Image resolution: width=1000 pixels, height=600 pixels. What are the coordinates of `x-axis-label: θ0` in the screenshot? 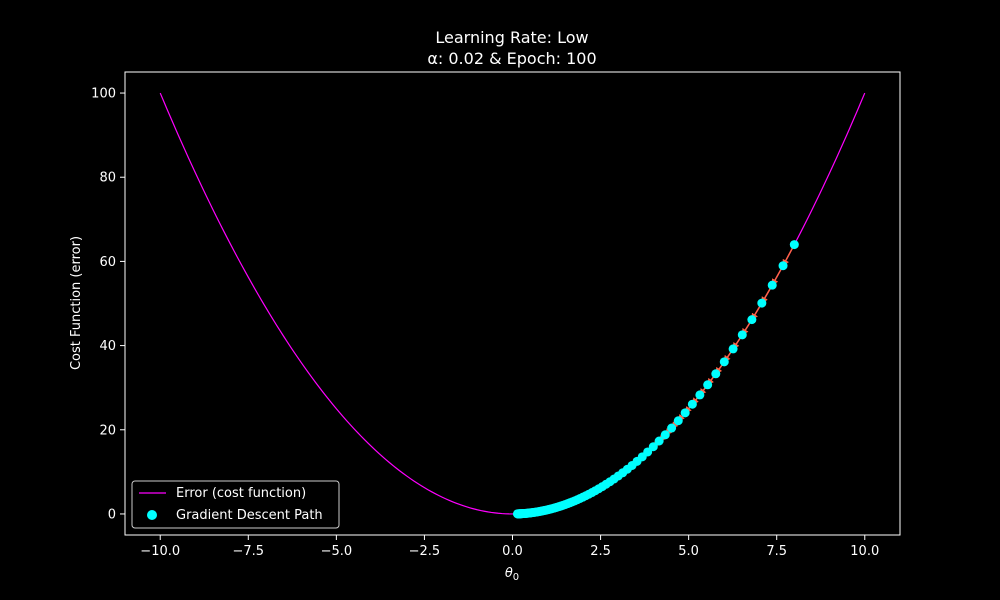 It's located at (512, 574).